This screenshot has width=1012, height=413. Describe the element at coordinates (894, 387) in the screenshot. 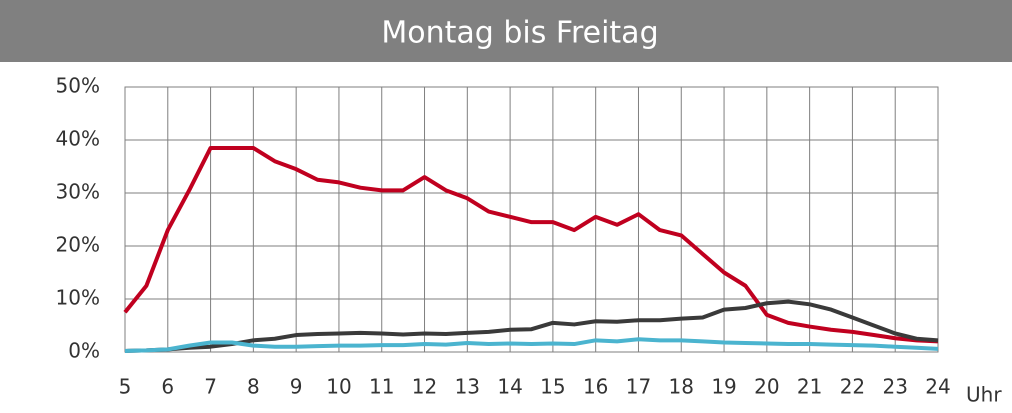

I see `x-tick-label: 23` at that location.